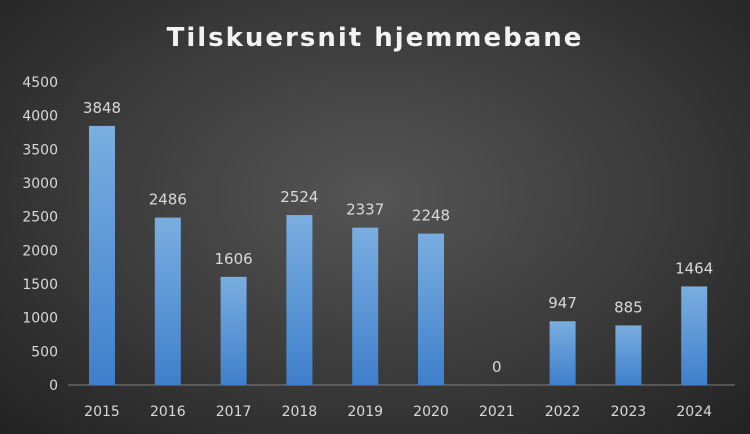 The height and width of the screenshot is (434, 750). I want to click on y-tick-label: 0, so click(53, 386).